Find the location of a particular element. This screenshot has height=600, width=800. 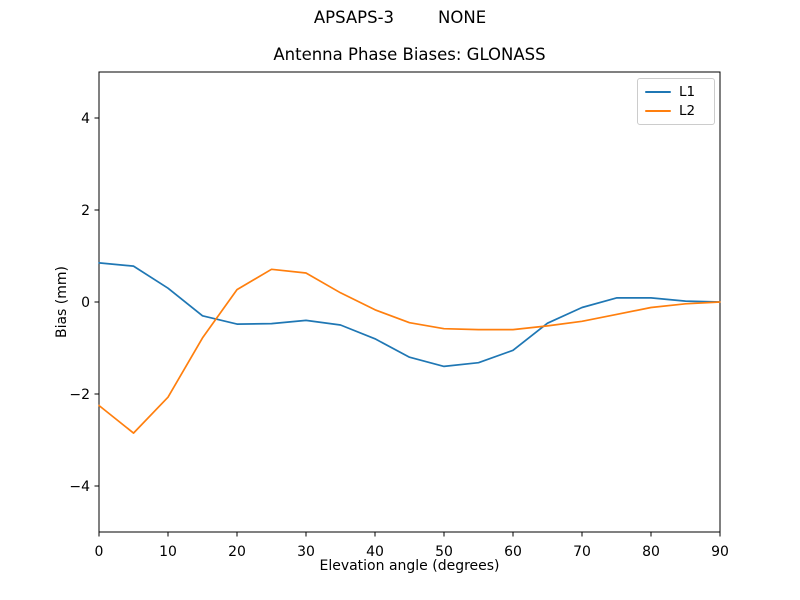

x-tick-label: 90 is located at coordinates (720, 552).